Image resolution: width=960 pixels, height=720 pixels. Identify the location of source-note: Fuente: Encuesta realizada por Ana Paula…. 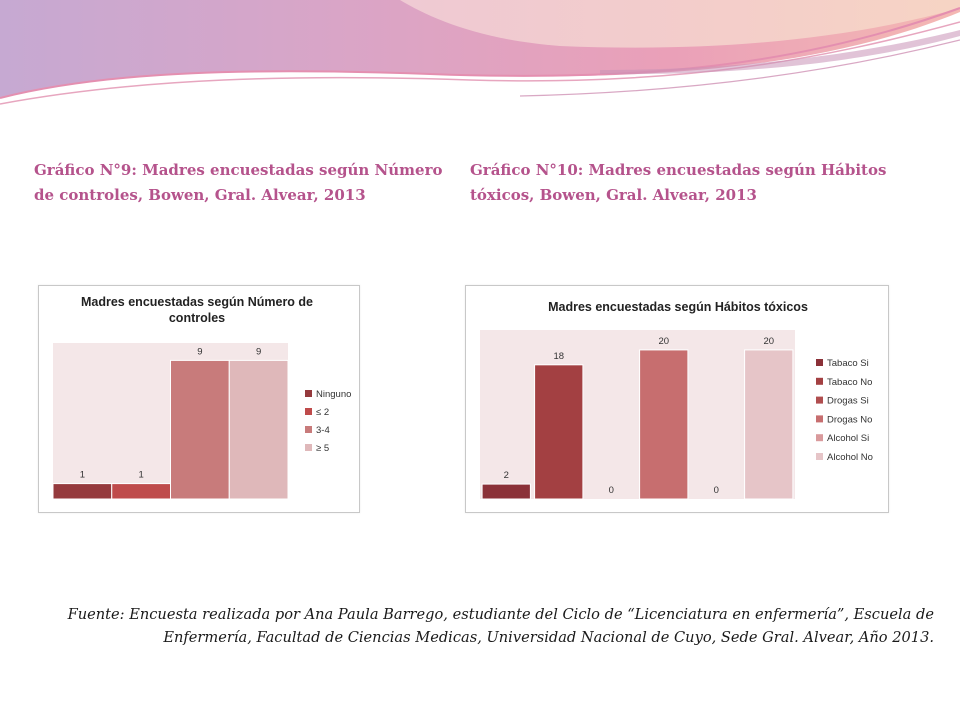
(500, 626).